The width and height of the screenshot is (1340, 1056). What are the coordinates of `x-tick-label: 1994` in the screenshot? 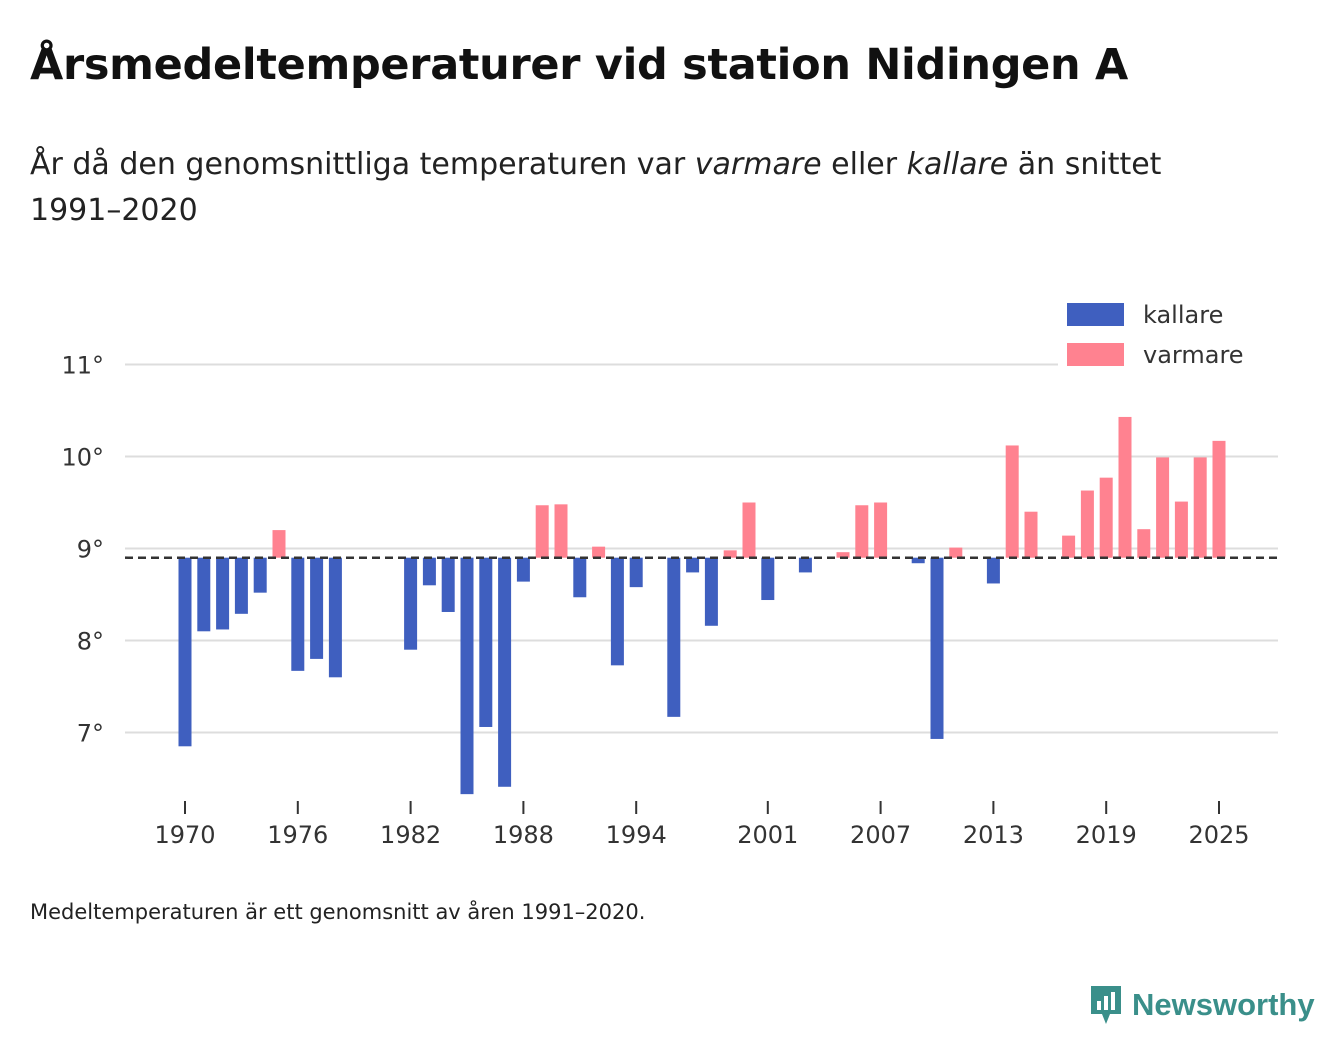 It's located at (636, 835).